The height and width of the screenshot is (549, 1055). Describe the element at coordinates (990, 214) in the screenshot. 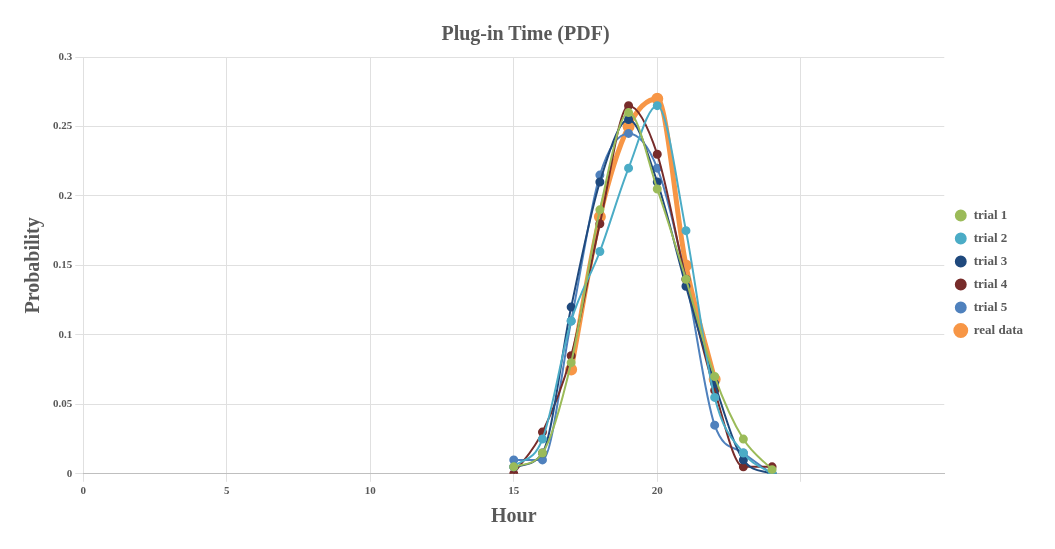

I see `legend-label: trial 1` at that location.